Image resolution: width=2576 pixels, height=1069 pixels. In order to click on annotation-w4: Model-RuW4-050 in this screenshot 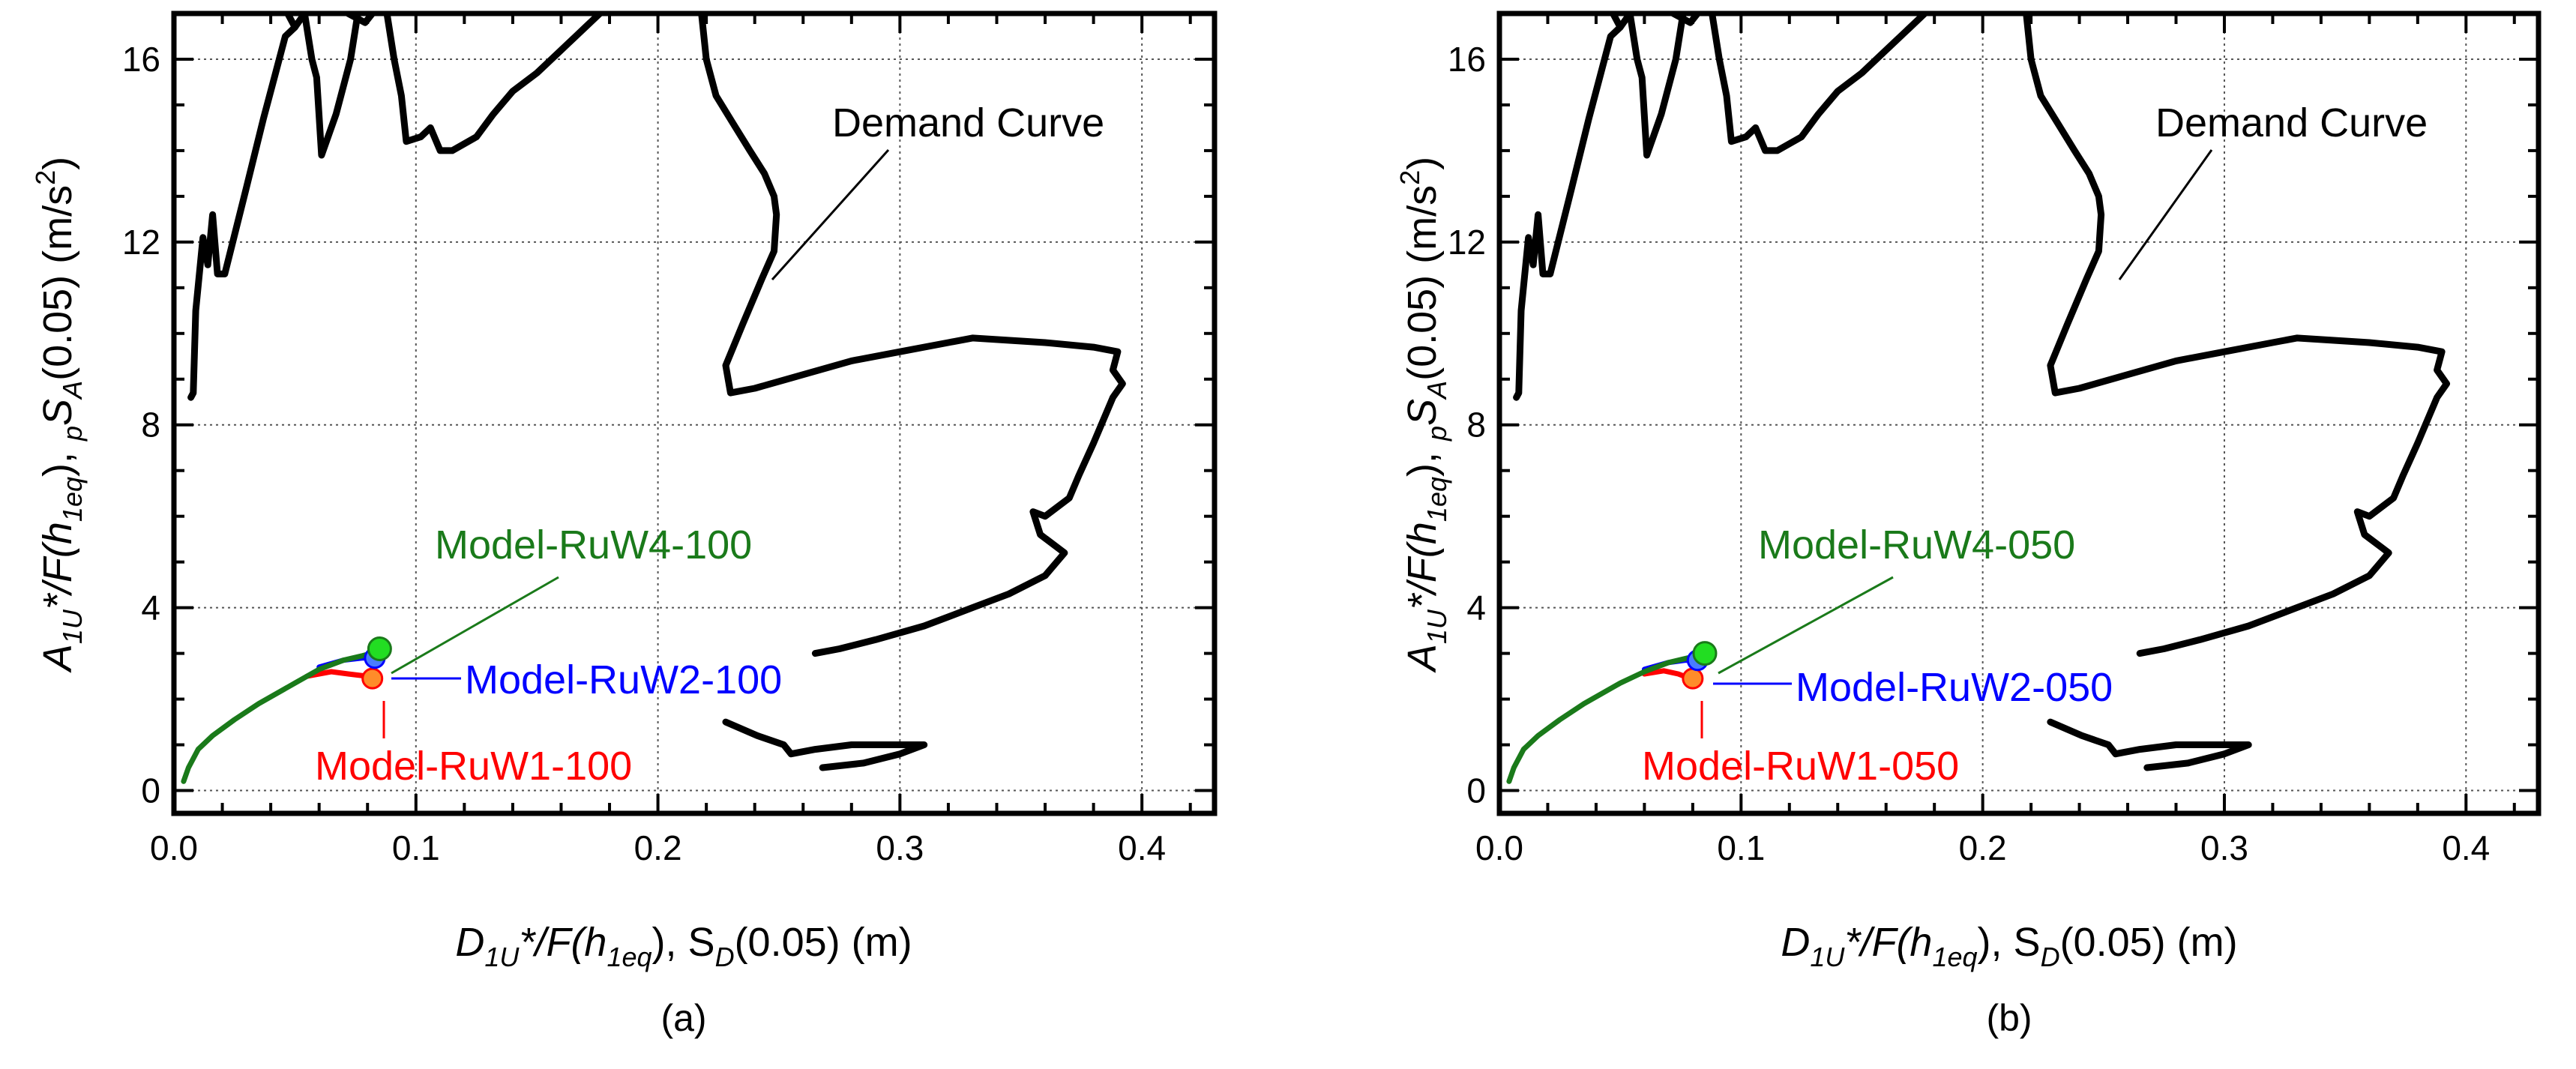, I will do `click(1916, 545)`.